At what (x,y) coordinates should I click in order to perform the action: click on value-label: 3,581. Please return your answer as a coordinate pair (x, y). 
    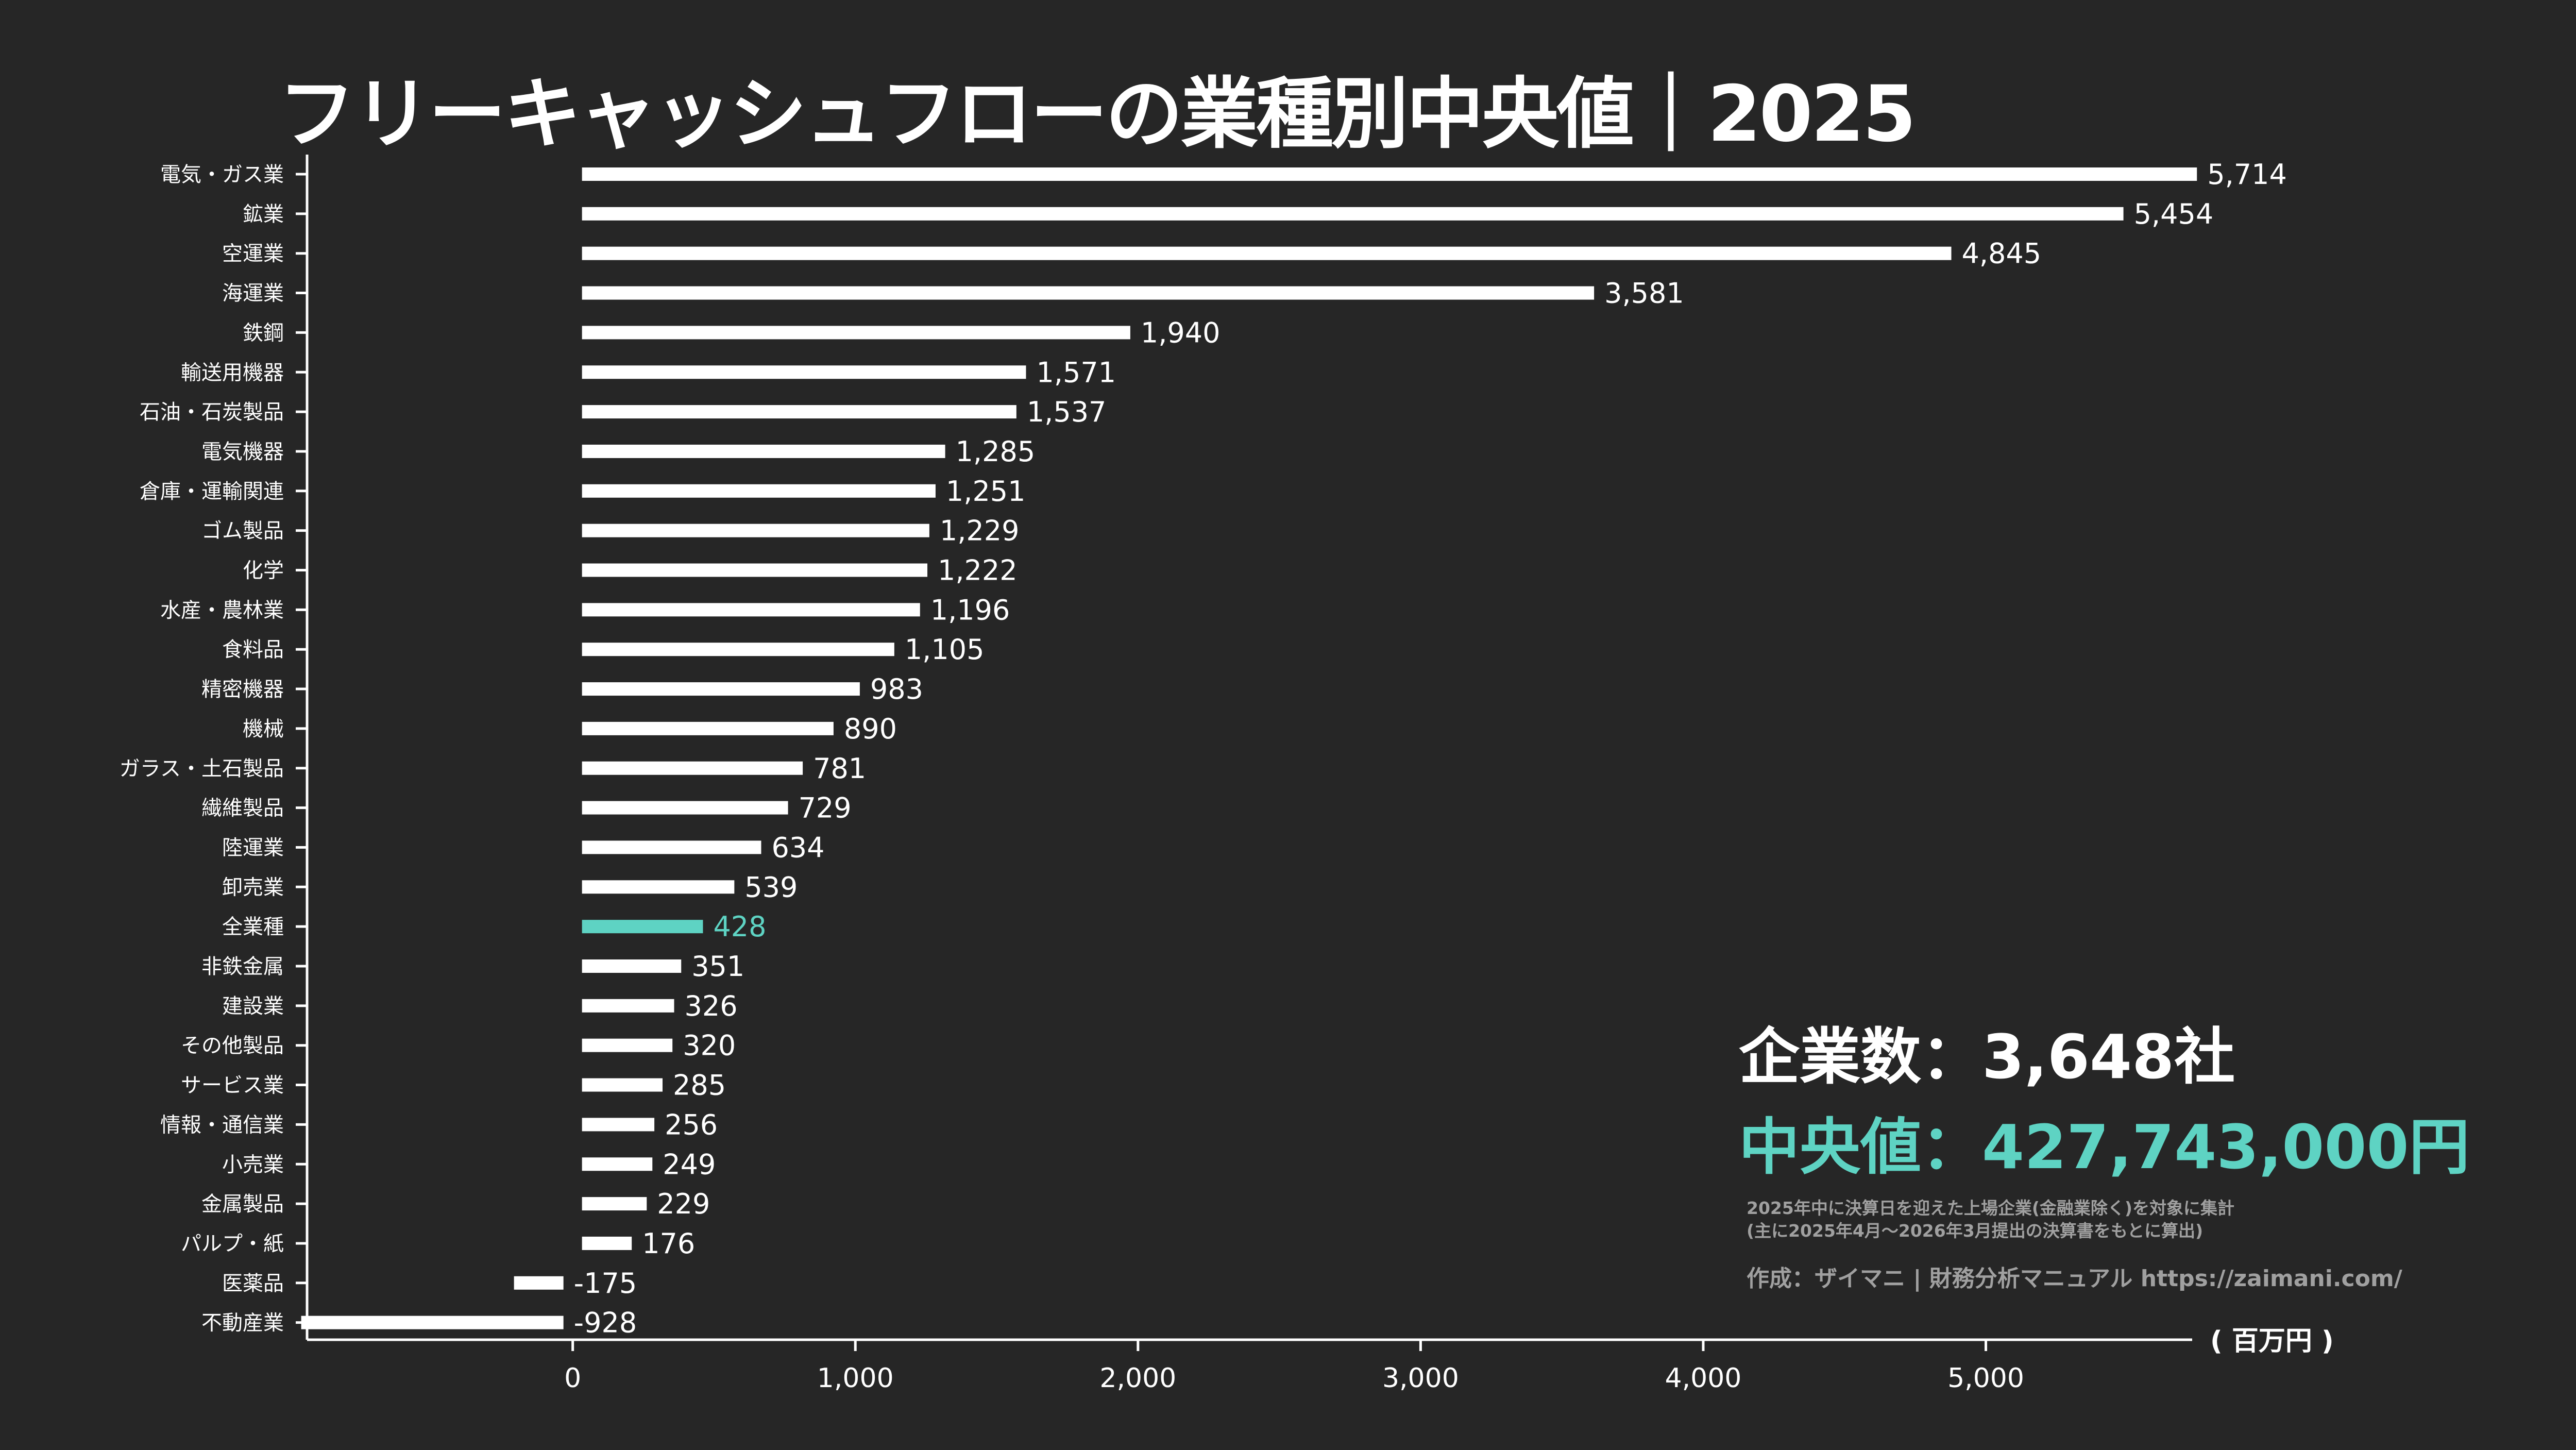
    Looking at the image, I should click on (1644, 293).